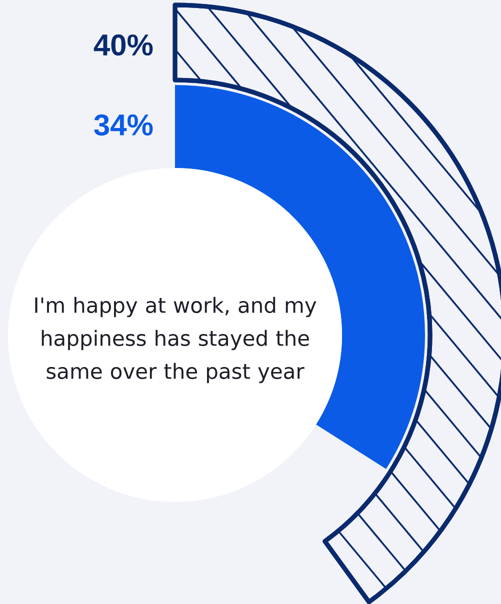  Describe the element at coordinates (123, 45) in the screenshot. I see `data-label: 40%` at that location.